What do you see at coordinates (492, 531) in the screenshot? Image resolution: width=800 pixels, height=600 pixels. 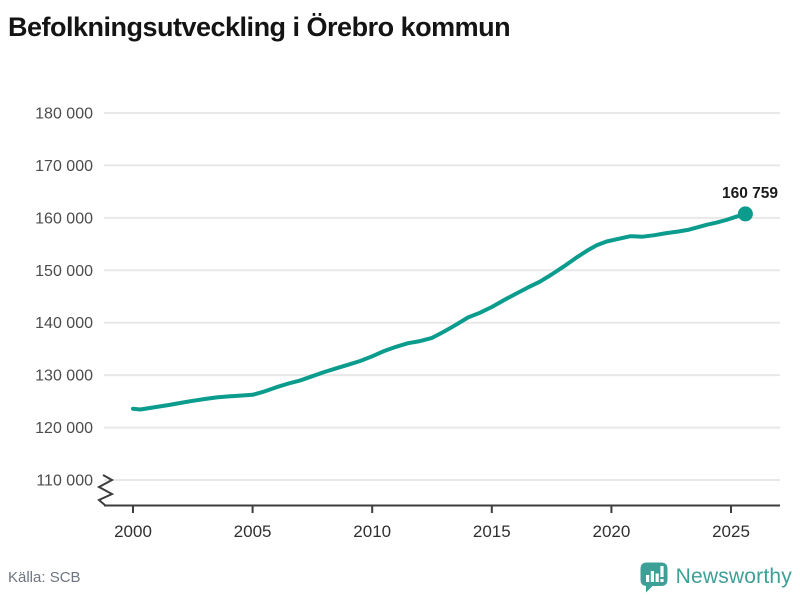 I see `x-tick-label: 2015` at bounding box center [492, 531].